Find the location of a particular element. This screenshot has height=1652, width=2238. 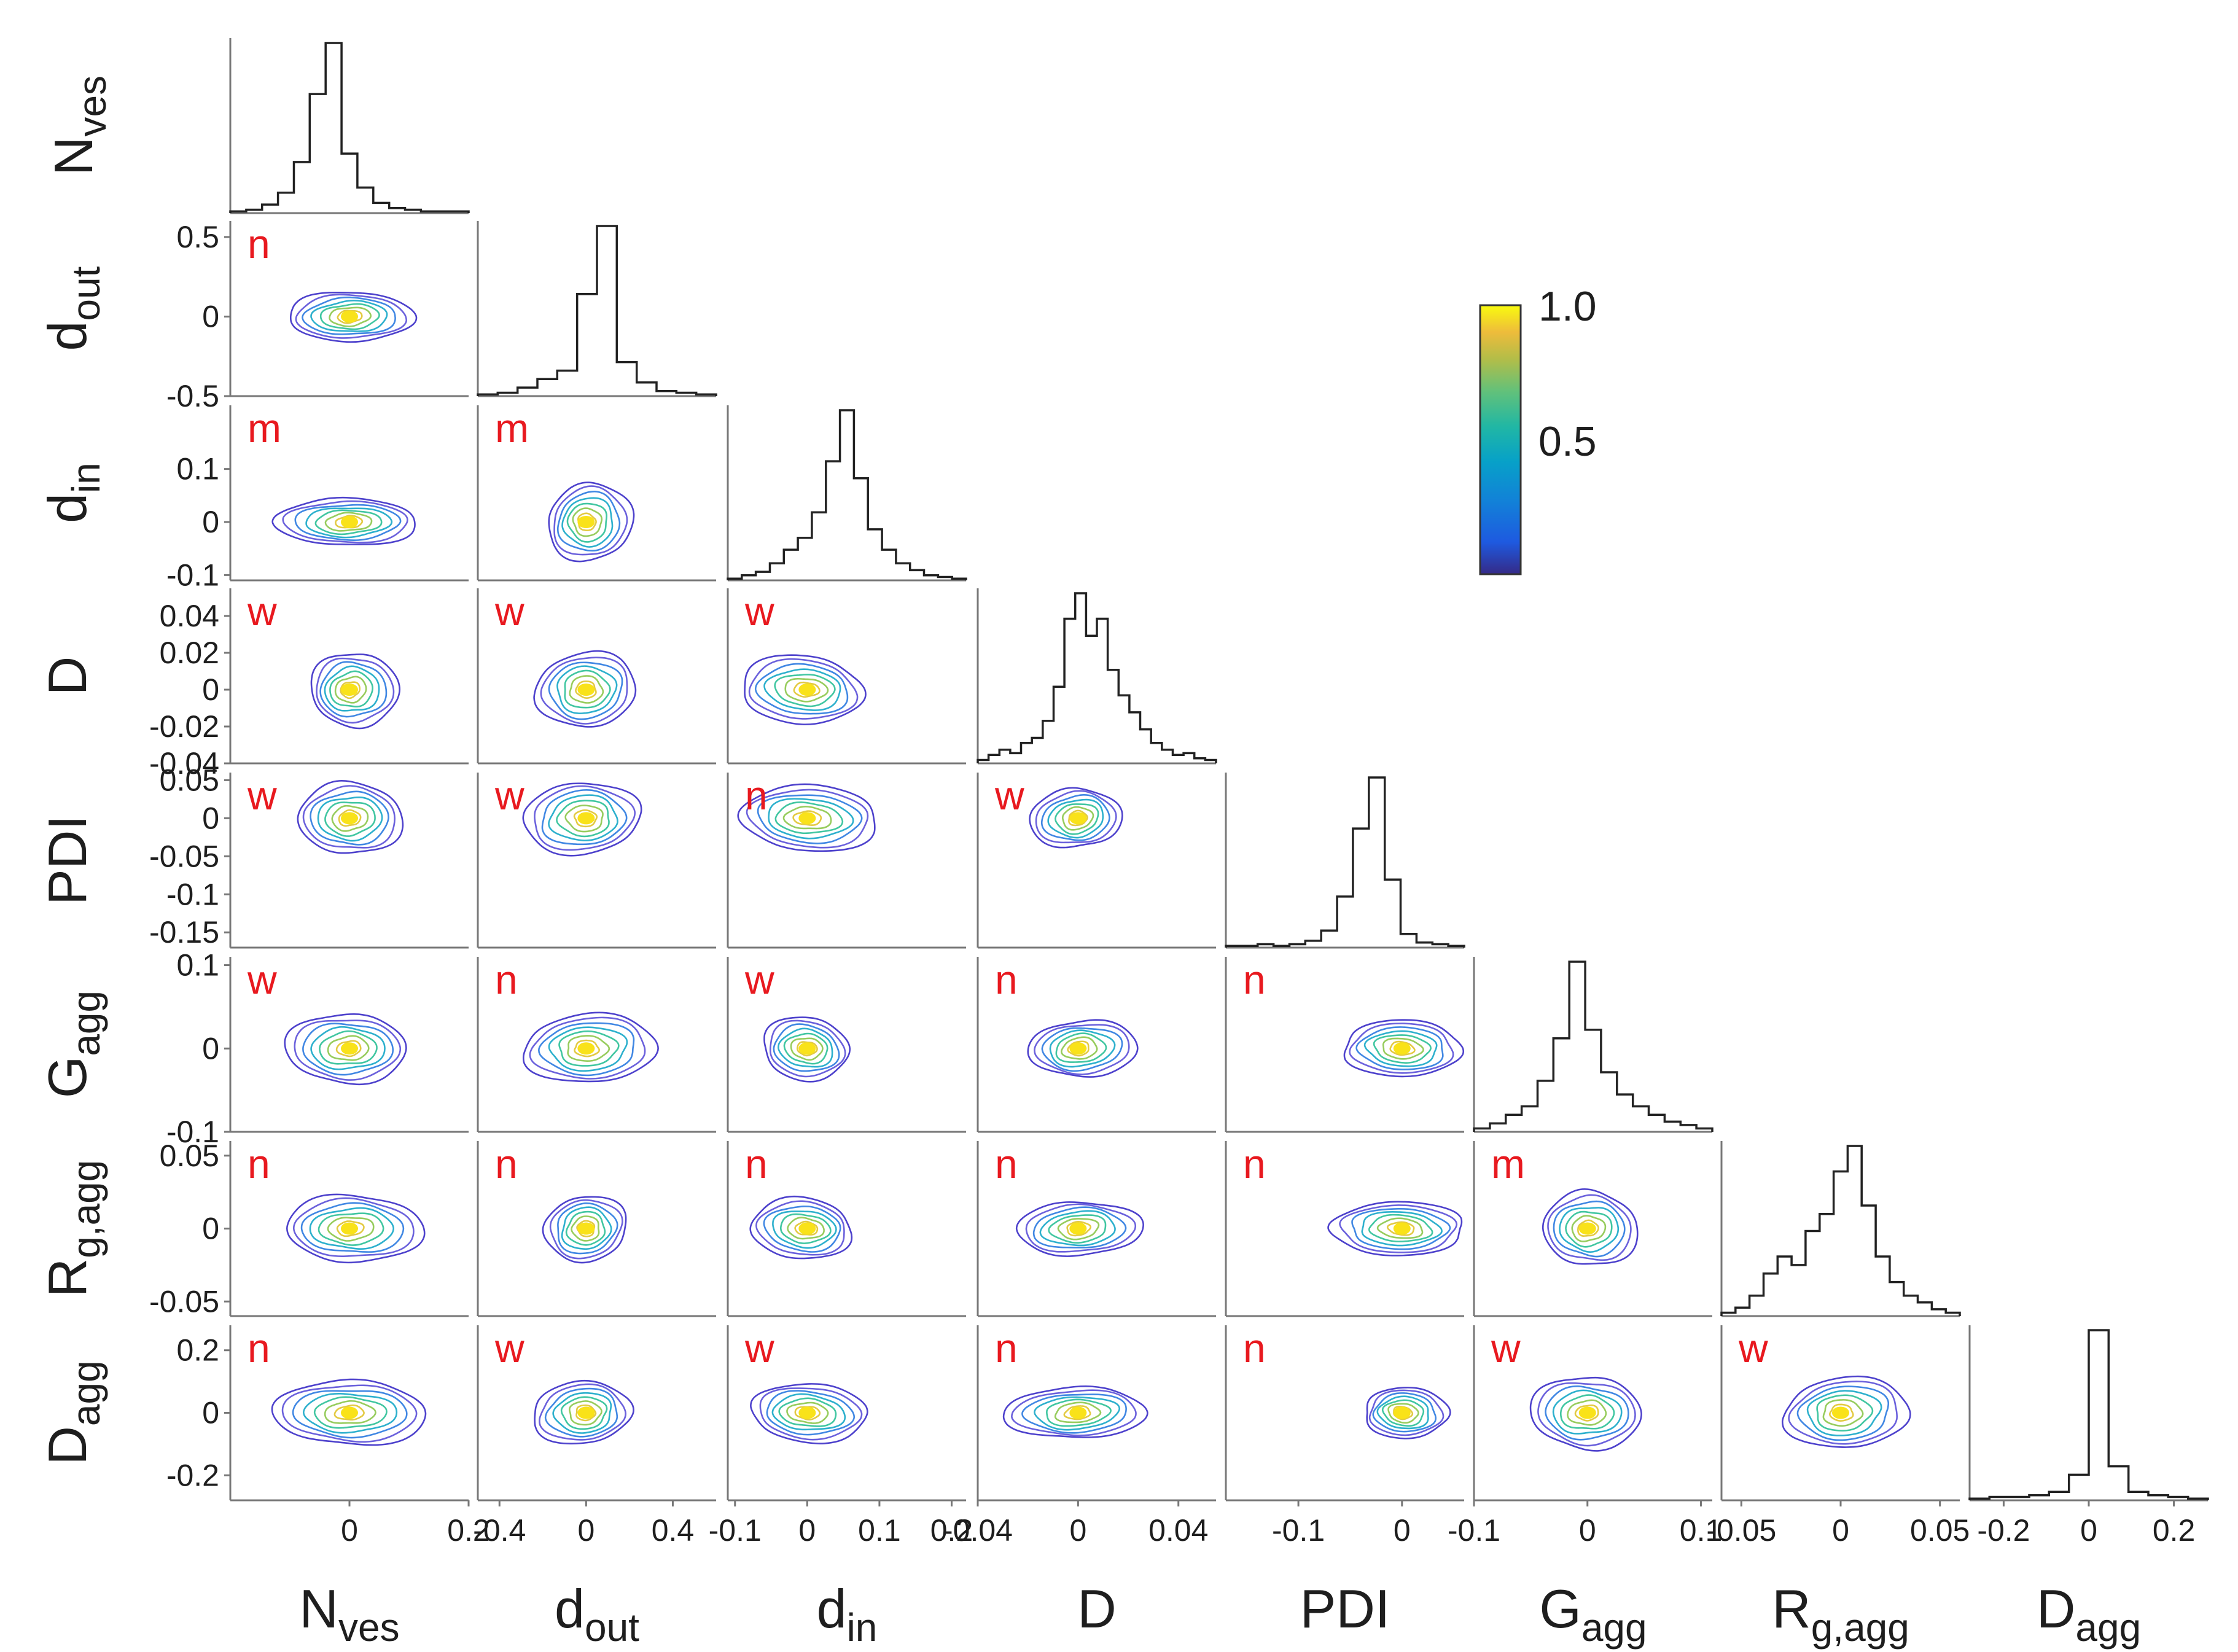

y-tick-label: -0.15 is located at coordinates (184, 932).